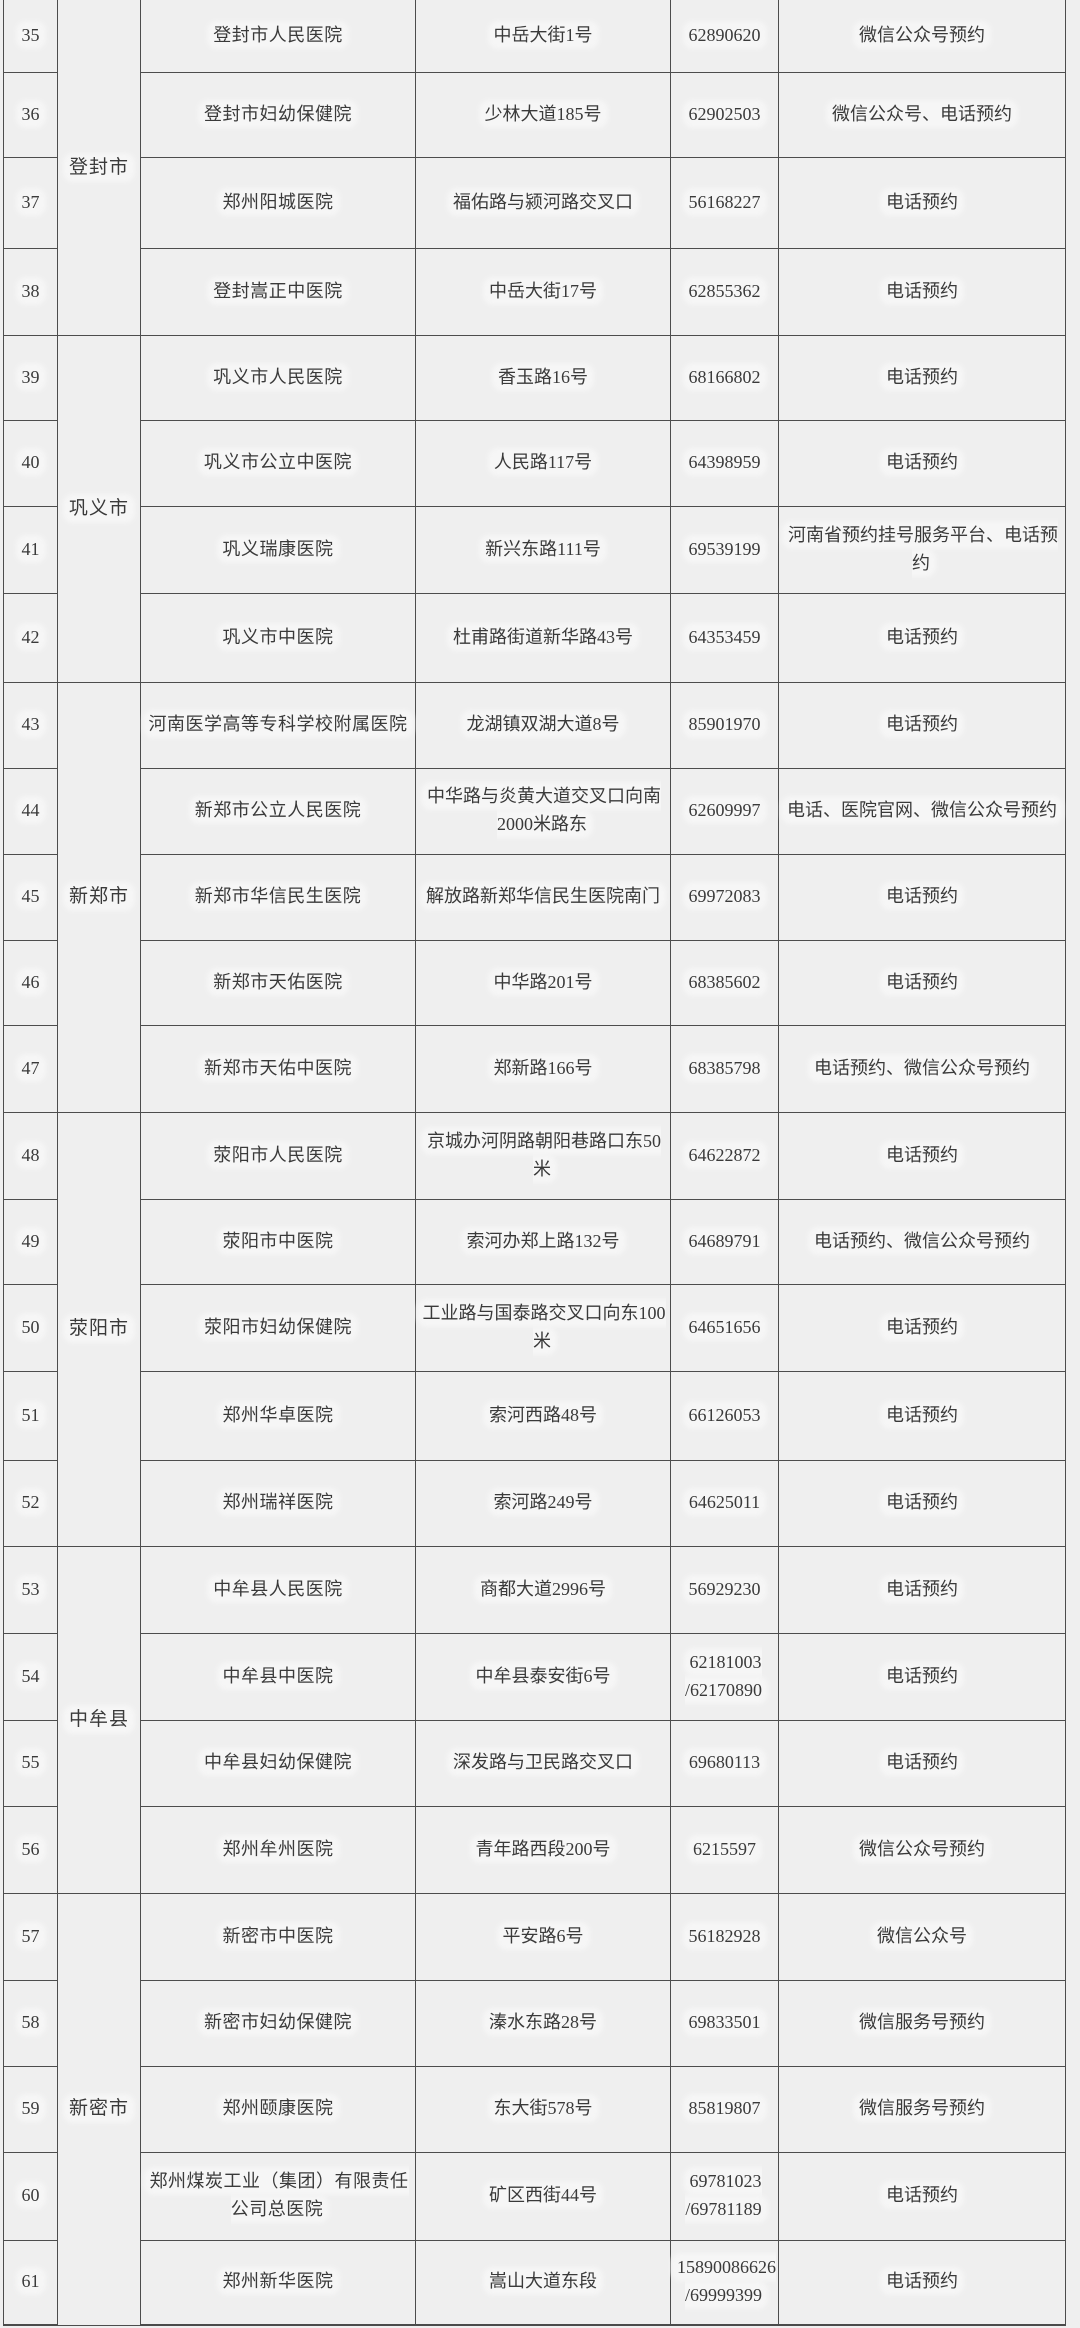 The width and height of the screenshot is (1080, 2328). I want to click on table-row: 40 巩义市公立中医院 人民路117号 64398959 电话预约, so click(534, 463).